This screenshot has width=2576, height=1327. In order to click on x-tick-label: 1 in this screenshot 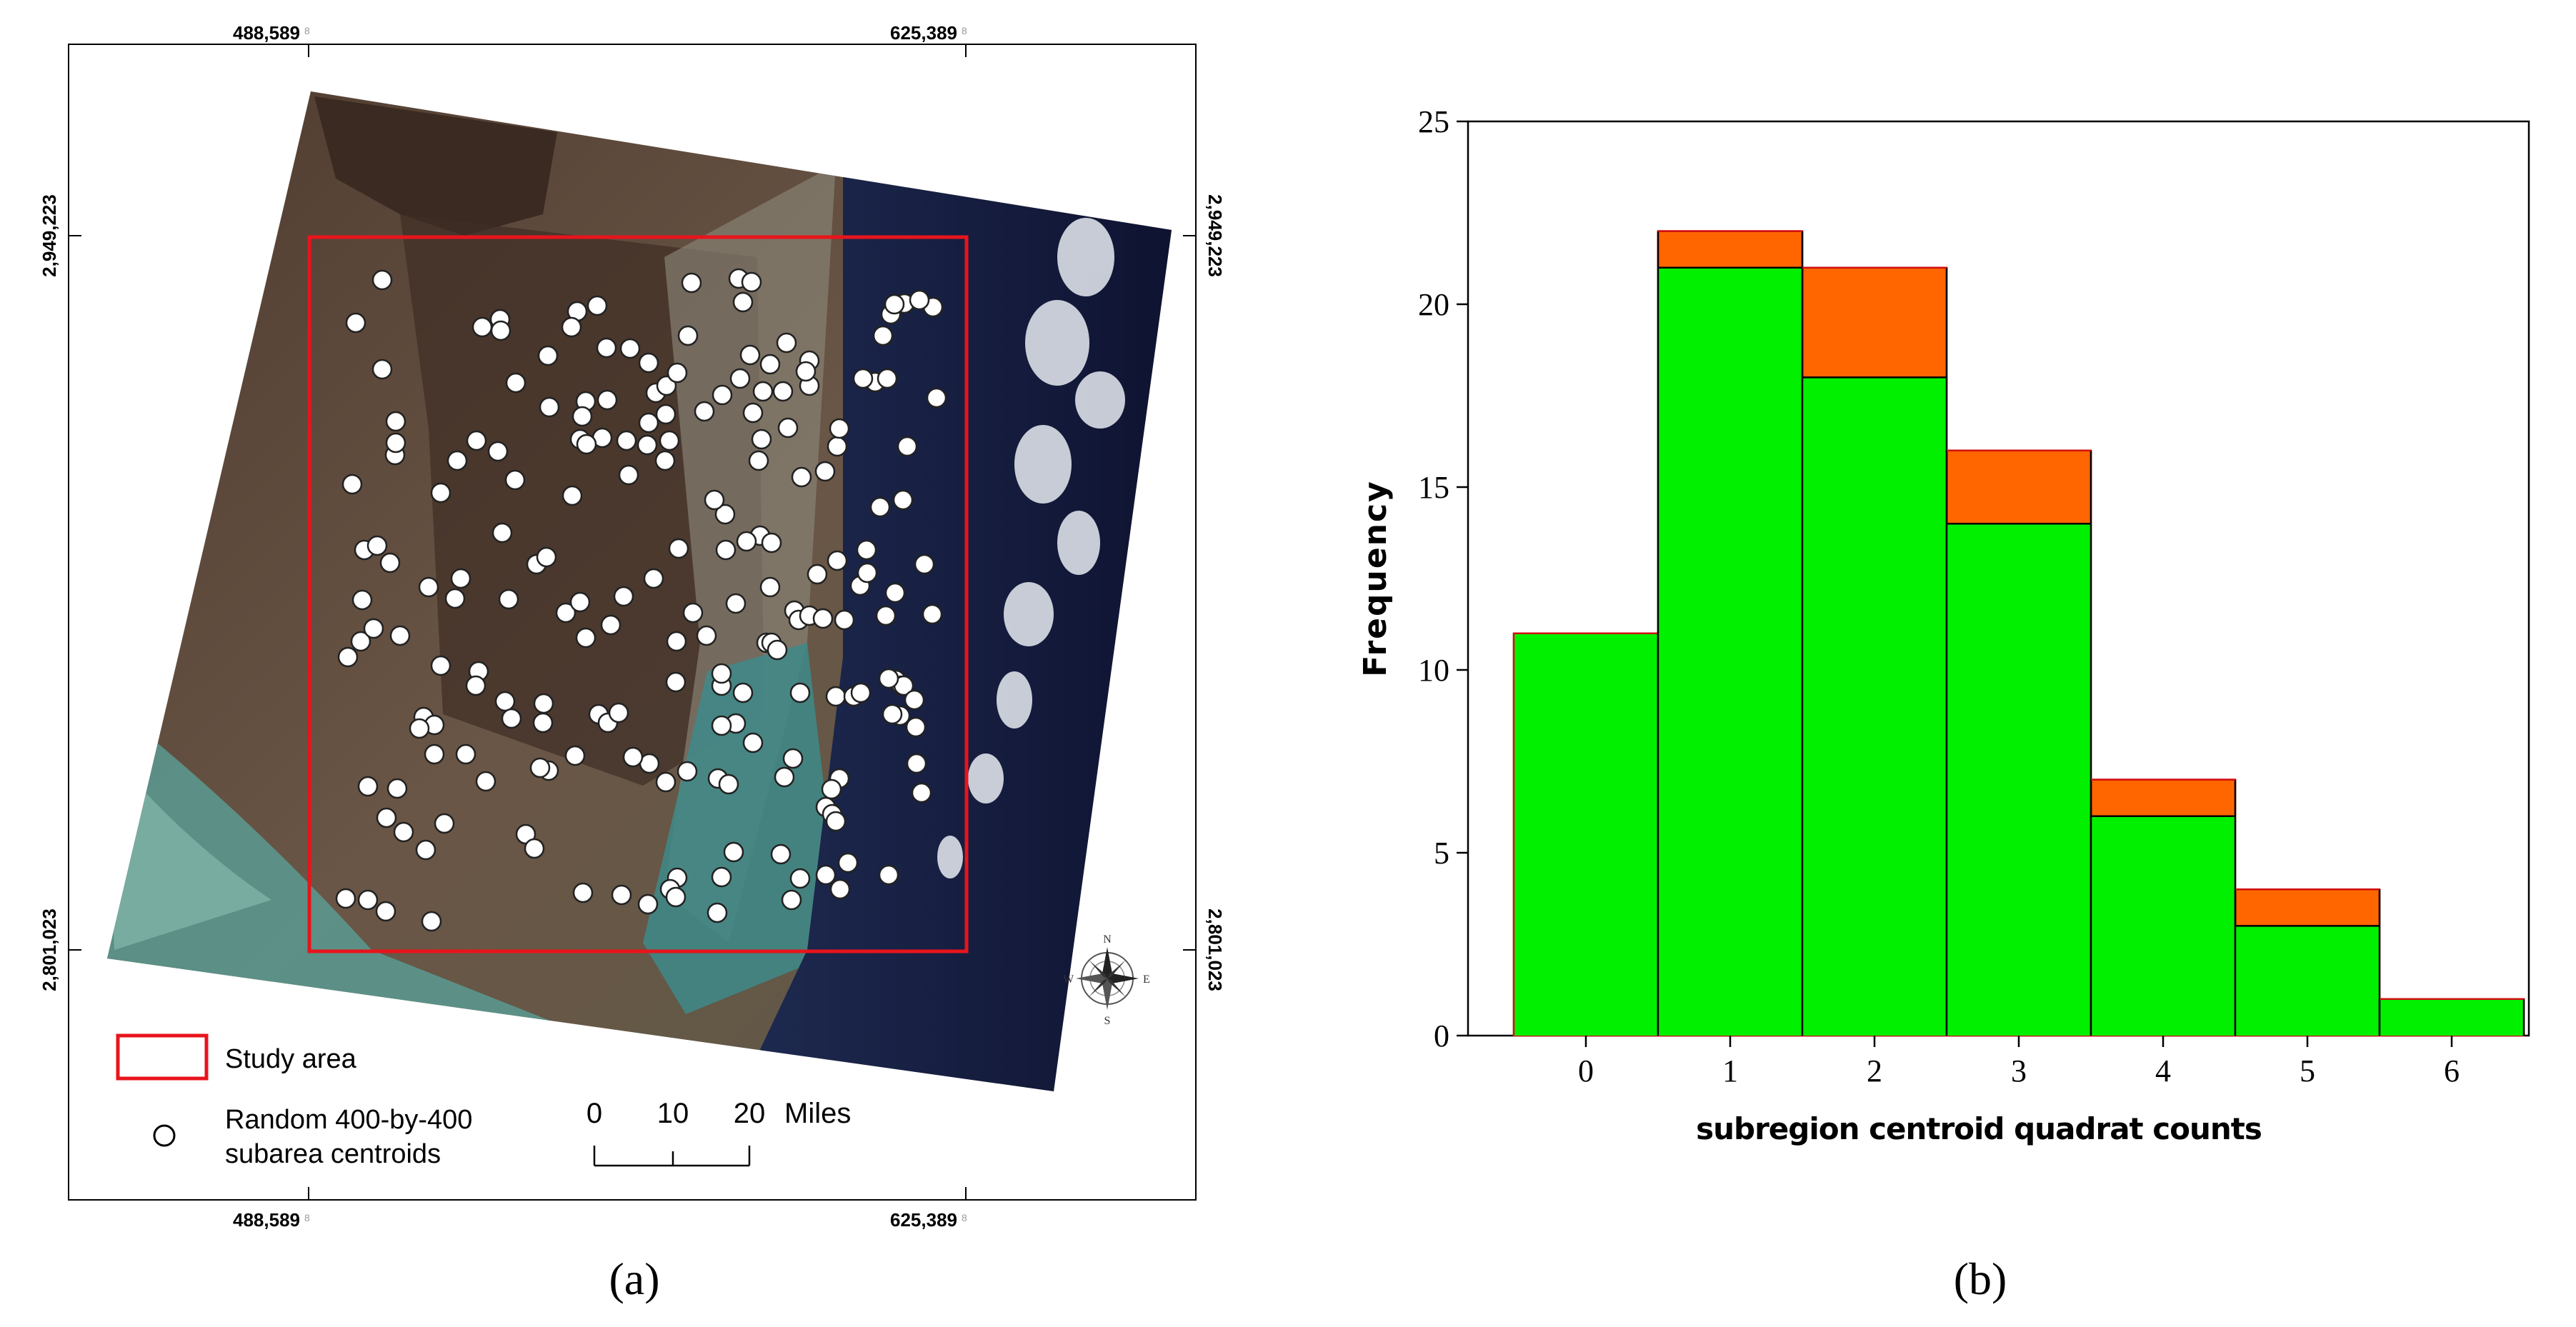, I will do `click(1730, 1070)`.